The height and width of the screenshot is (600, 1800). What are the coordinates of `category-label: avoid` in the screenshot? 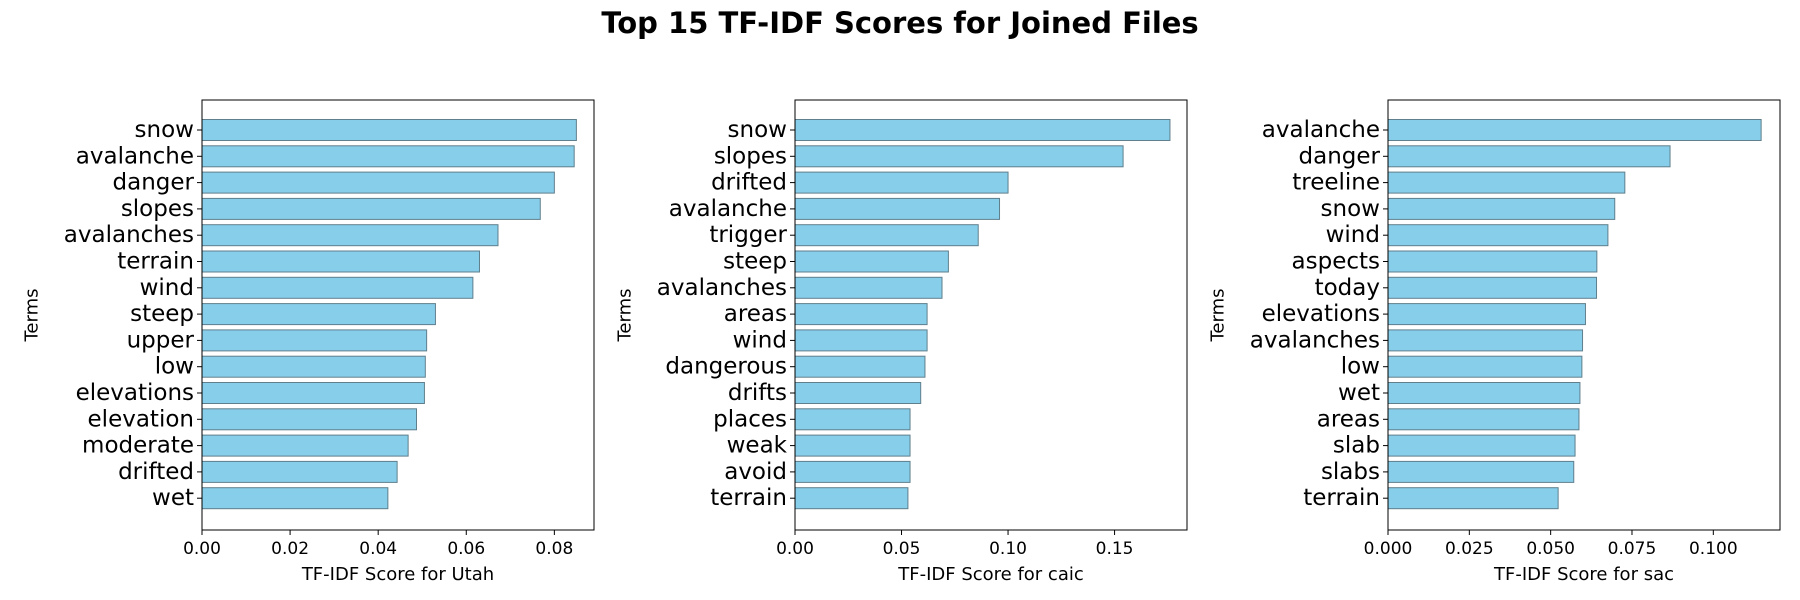 It's located at (755, 472).